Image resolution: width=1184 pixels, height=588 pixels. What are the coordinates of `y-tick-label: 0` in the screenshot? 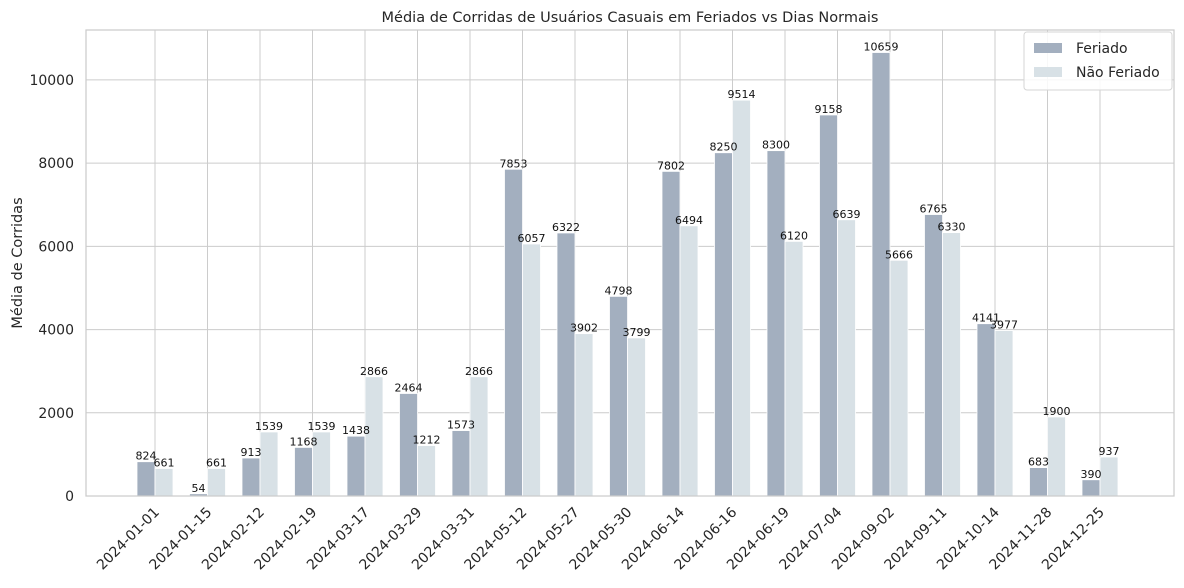 It's located at (69, 497).